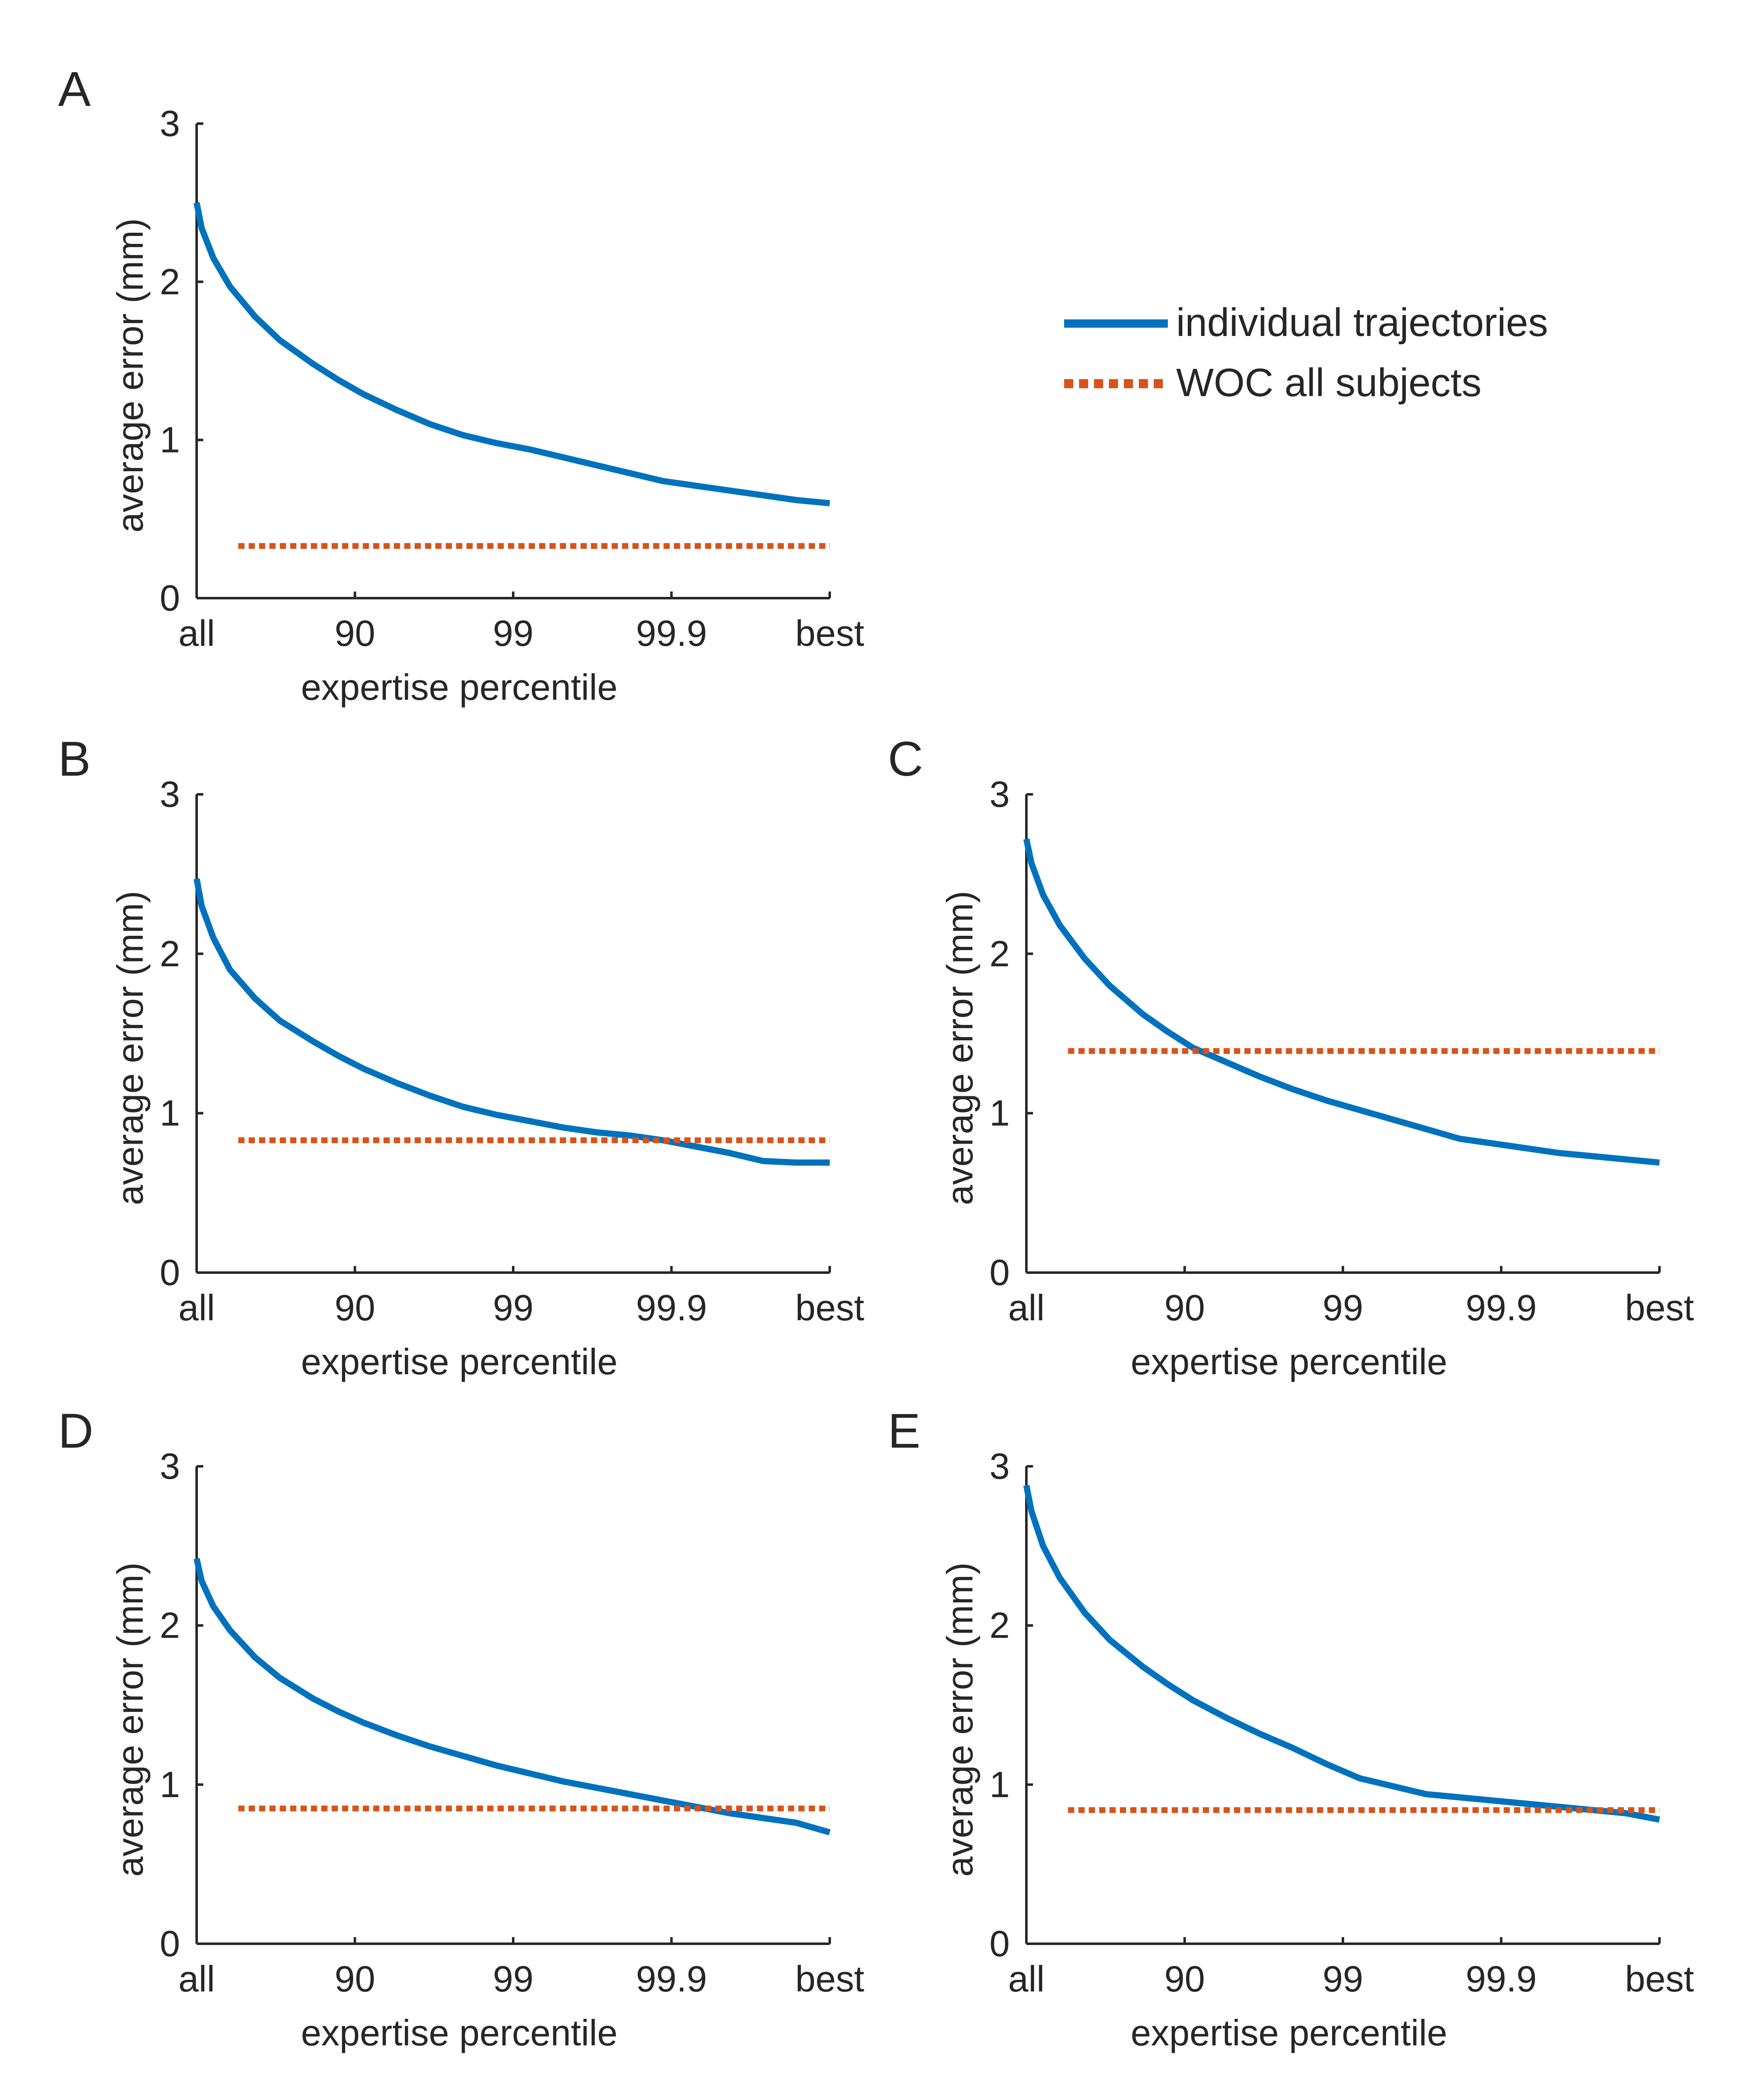 The image size is (1764, 2074). What do you see at coordinates (904, 1431) in the screenshot?
I see `panel-letter: E` at bounding box center [904, 1431].